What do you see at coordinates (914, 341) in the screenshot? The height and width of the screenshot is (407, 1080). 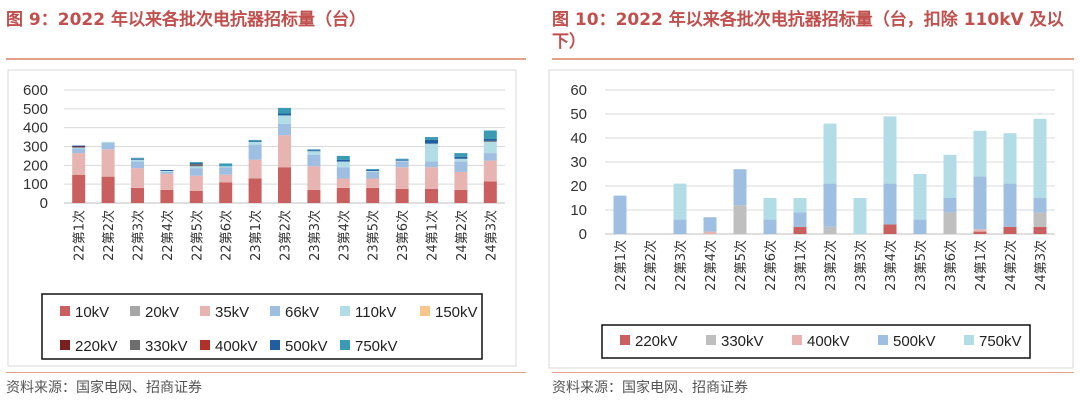 I see `legend-label: 500kV` at bounding box center [914, 341].